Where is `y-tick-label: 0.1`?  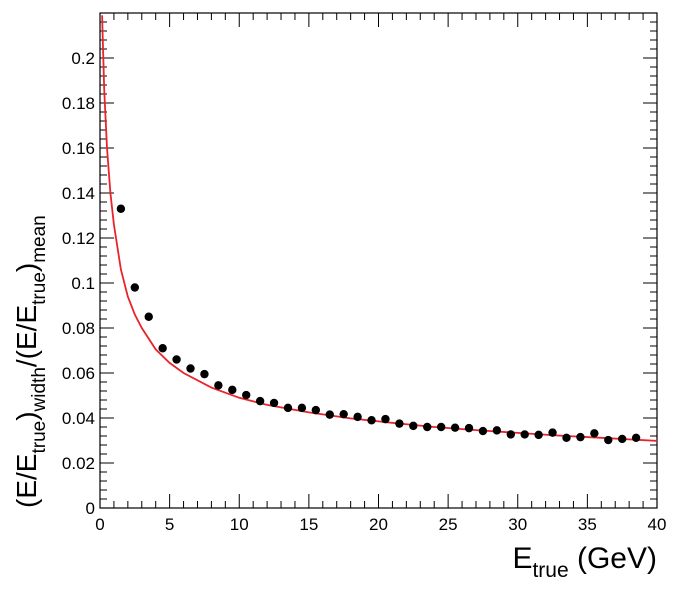
y-tick-label: 0.1 is located at coordinates (83, 283).